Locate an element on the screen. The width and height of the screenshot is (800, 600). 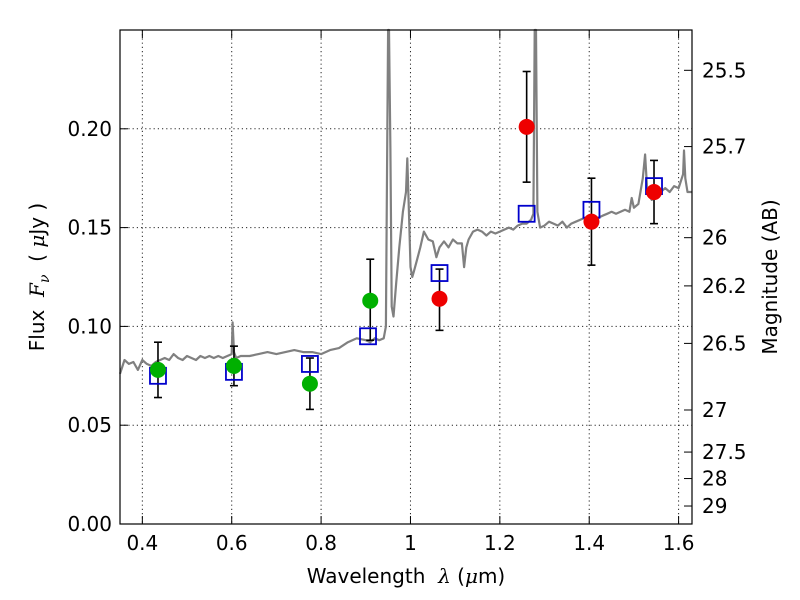
right-tick-label: 27 is located at coordinates (714, 410).